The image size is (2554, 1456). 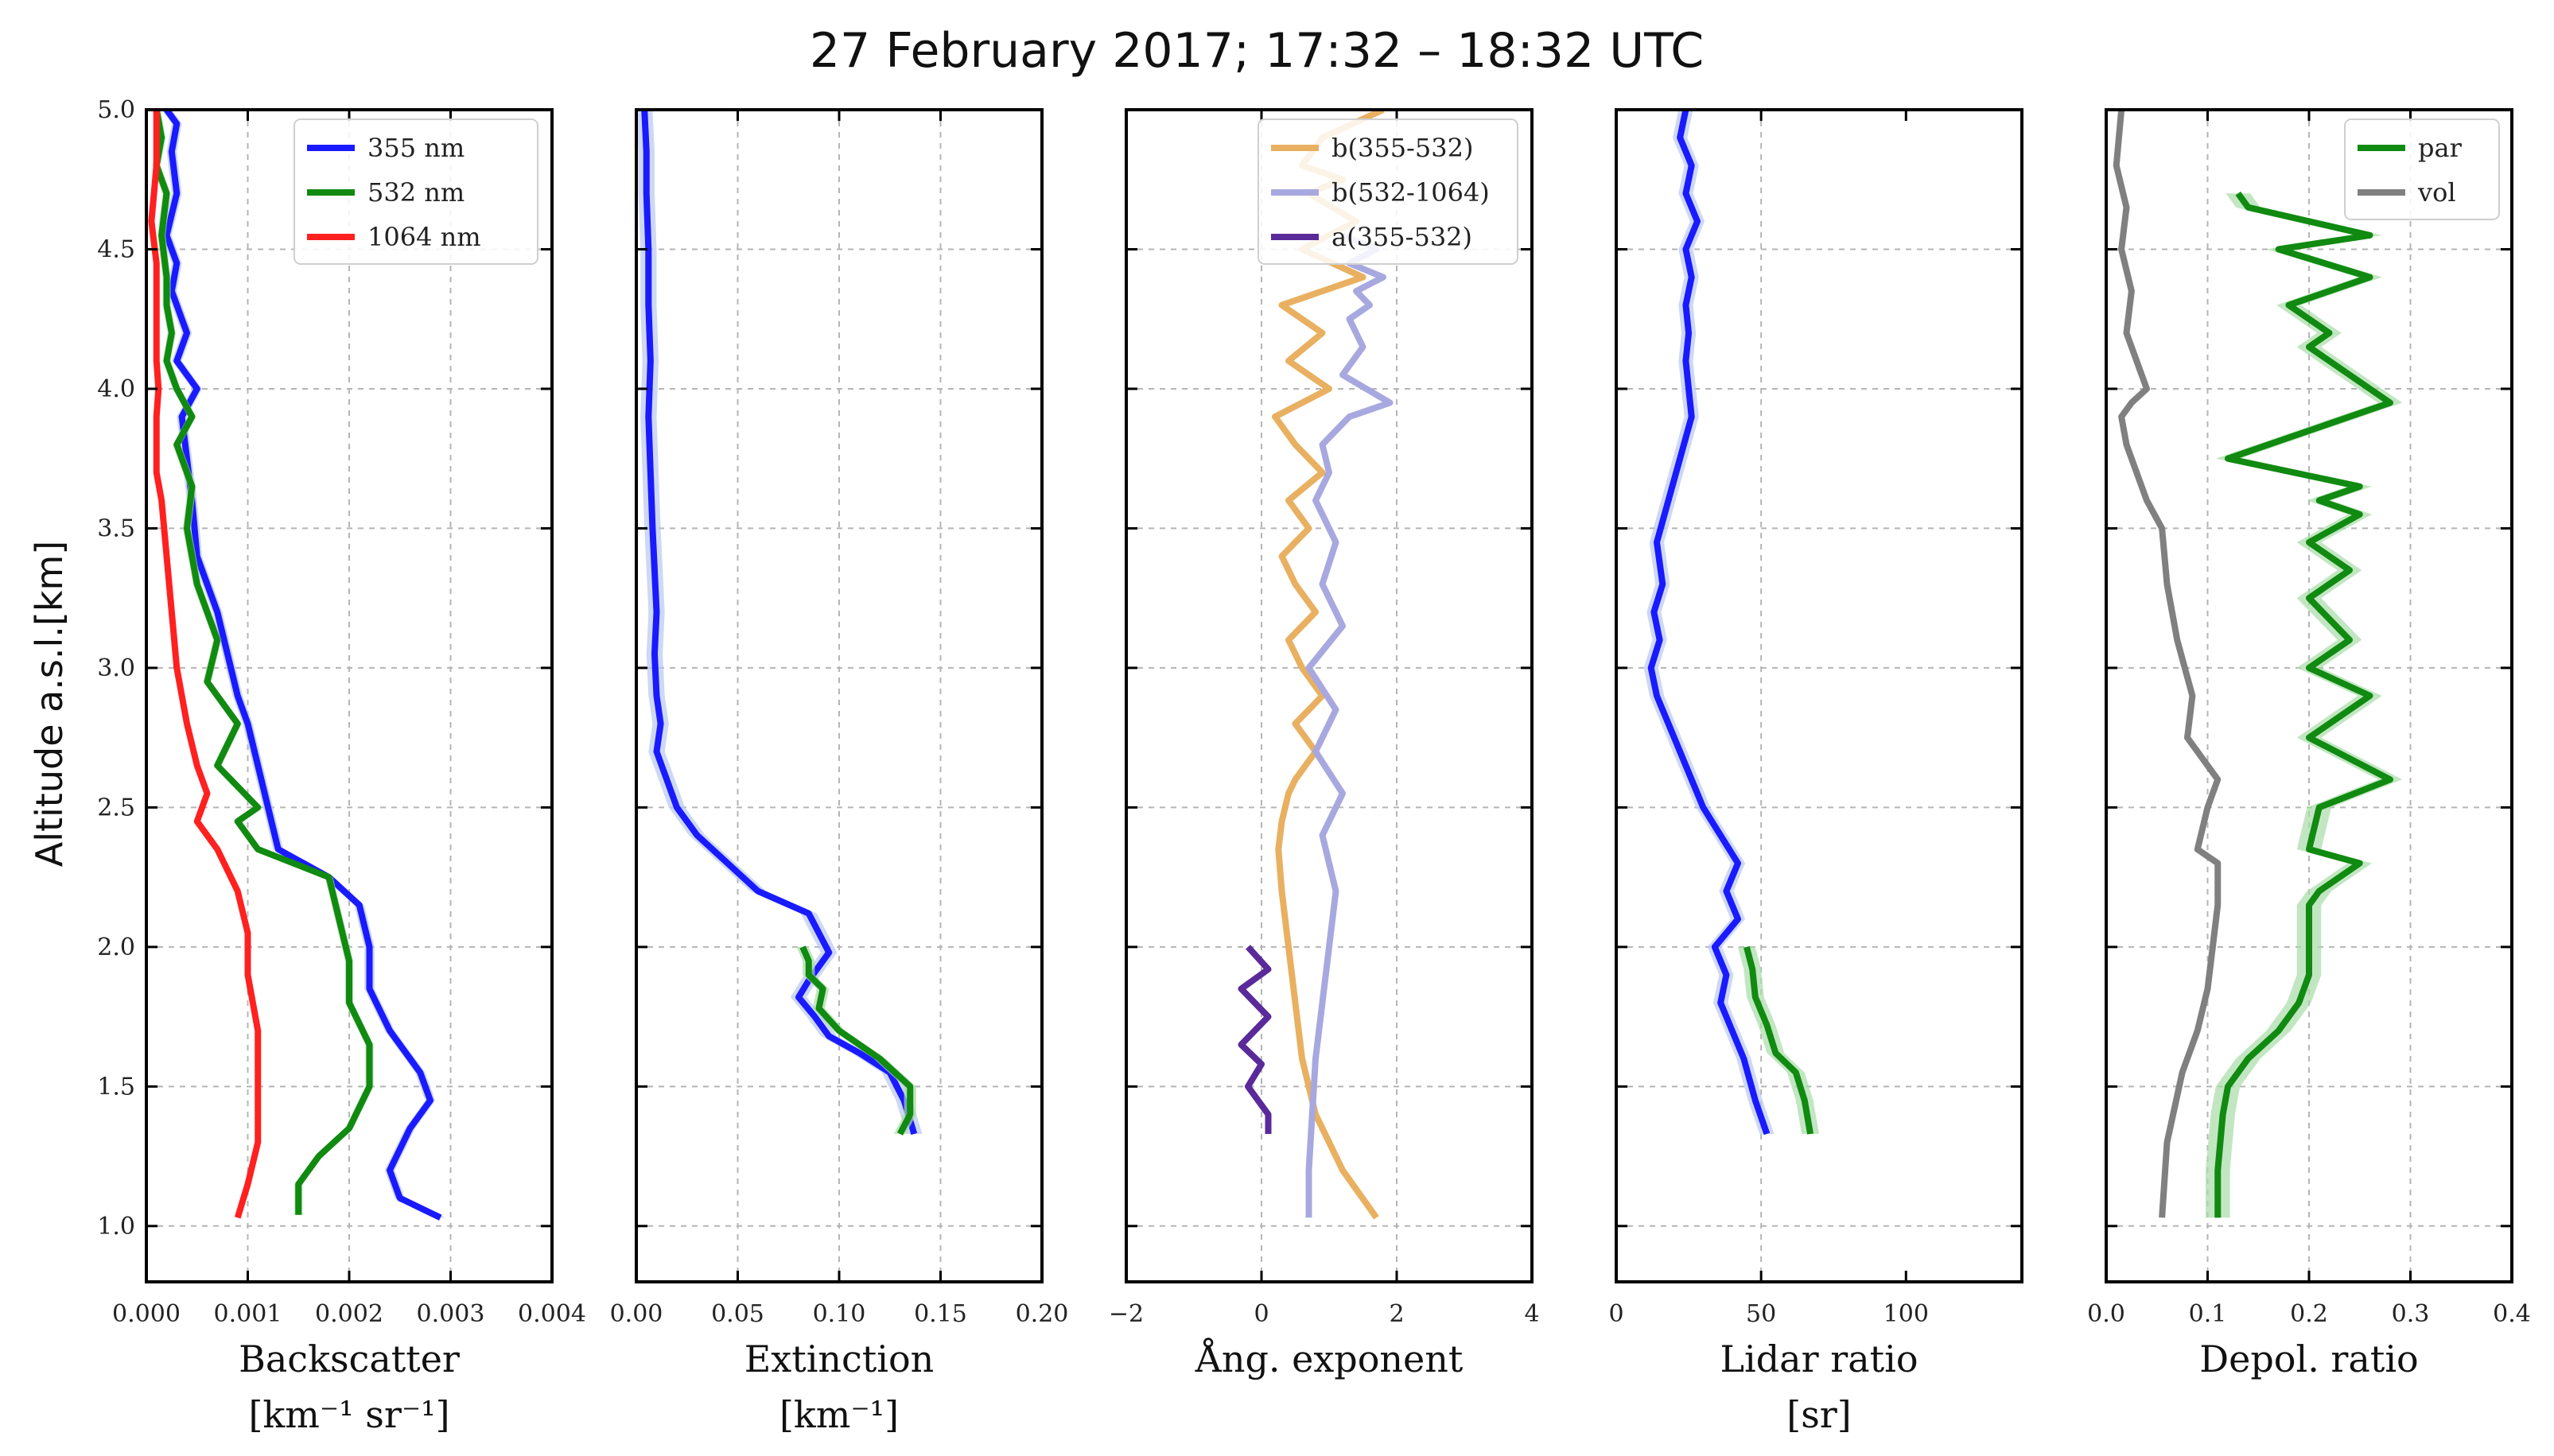 I want to click on x-tick-label: 4, so click(x=1532, y=1314).